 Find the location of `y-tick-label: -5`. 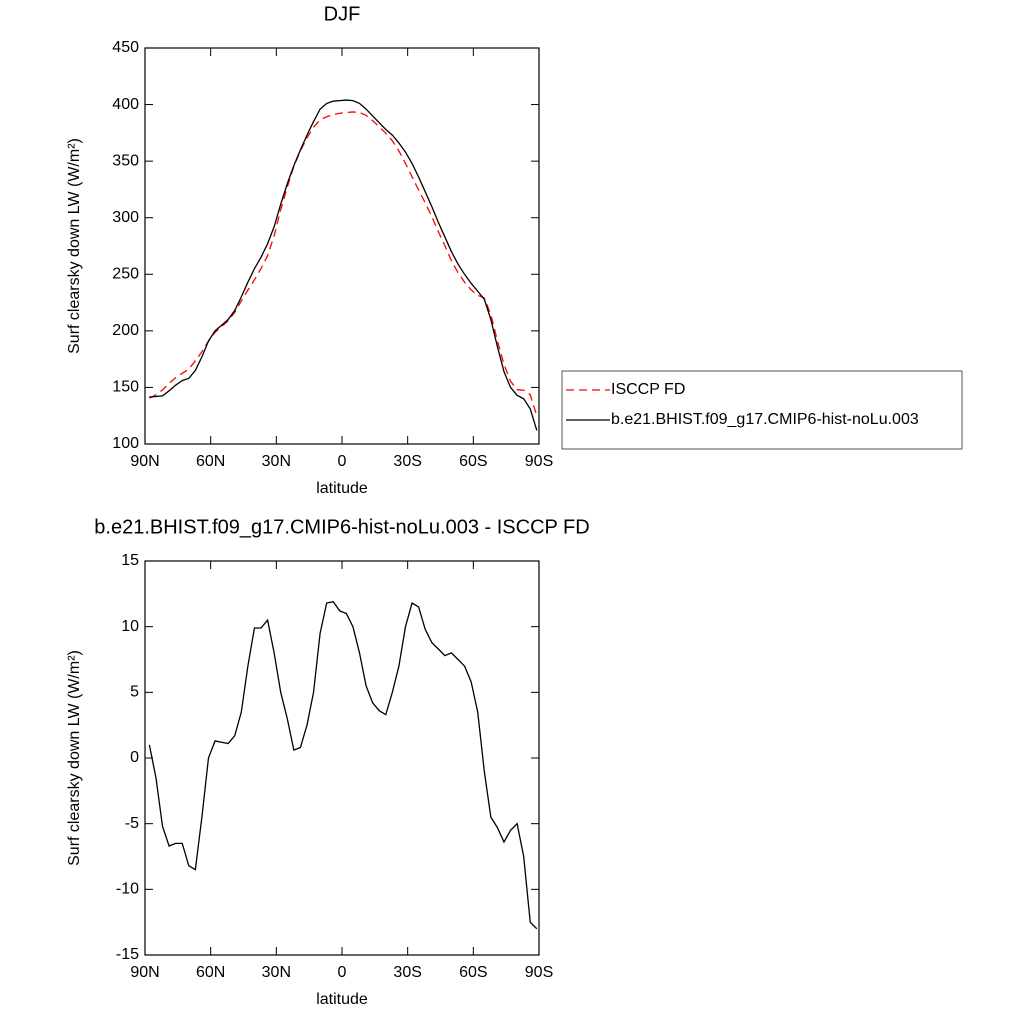

y-tick-label: -5 is located at coordinates (132, 823).